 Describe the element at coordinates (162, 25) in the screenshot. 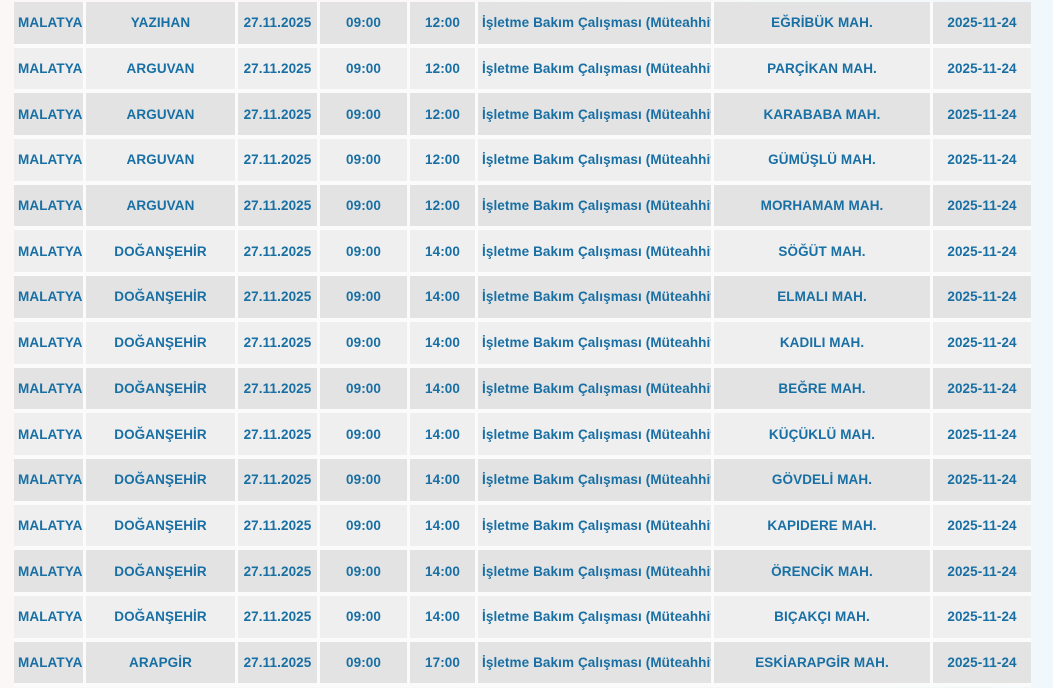

I see `cell-district: YAZIHAN` at that location.